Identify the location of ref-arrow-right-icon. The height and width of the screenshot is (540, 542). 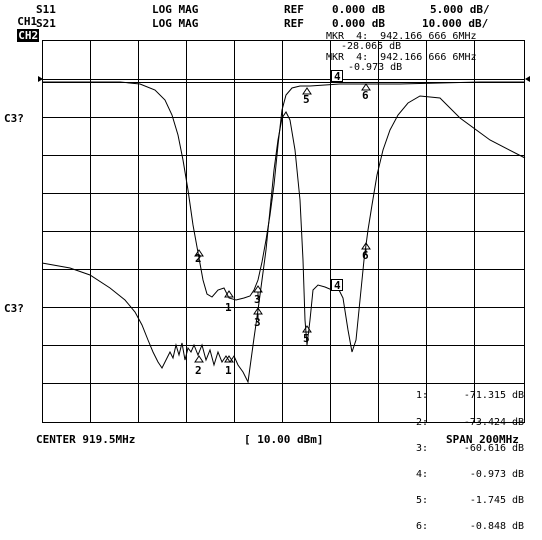
(527, 79).